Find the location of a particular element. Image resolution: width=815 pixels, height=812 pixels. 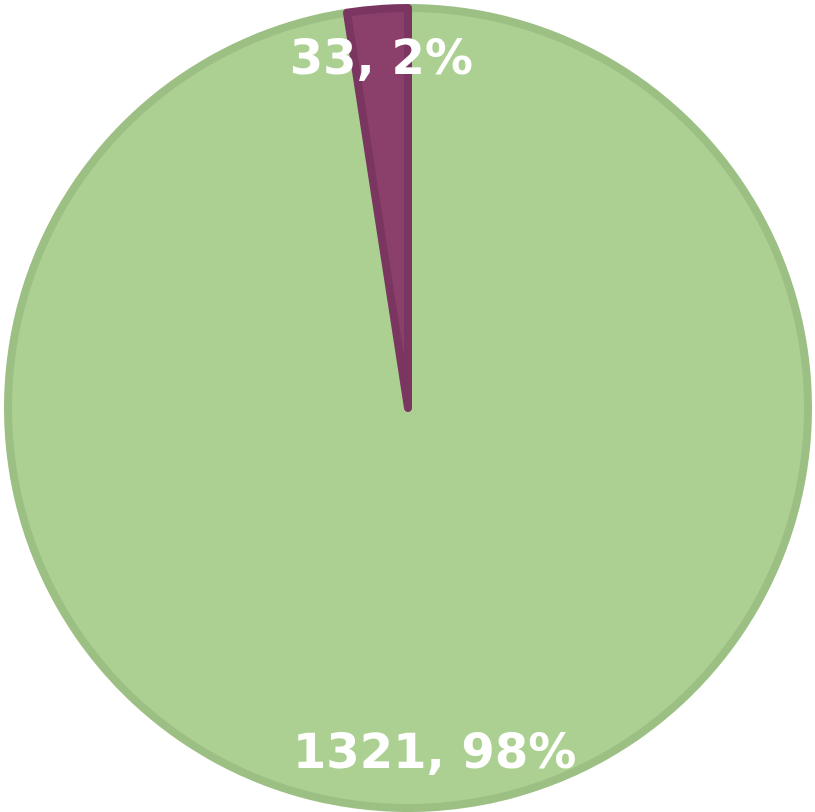

pie-slice is located at coordinates (377, 208).